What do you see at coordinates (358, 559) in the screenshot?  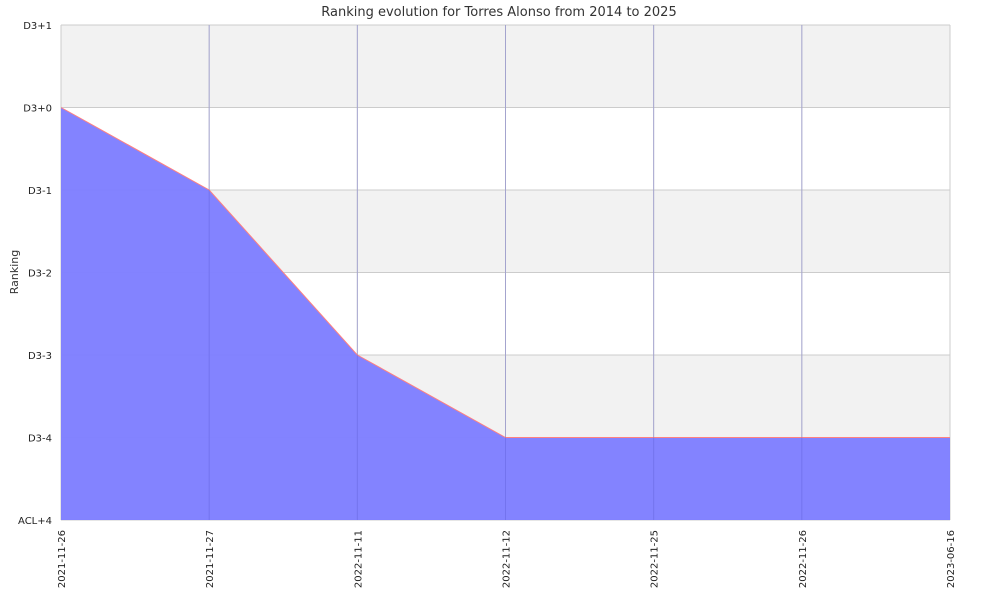 I see `x-tick-label: 2022-11-11` at bounding box center [358, 559].